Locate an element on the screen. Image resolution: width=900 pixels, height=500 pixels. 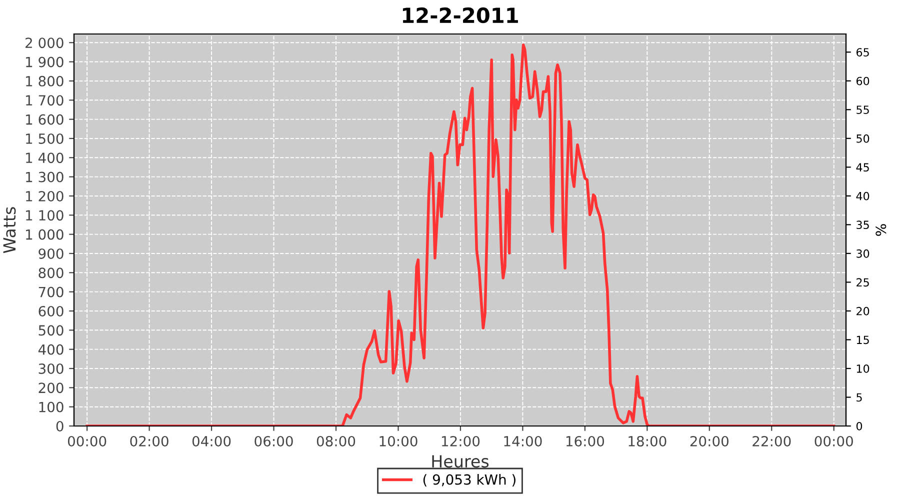
chart-title: 12-2-2011 is located at coordinates (460, 15).